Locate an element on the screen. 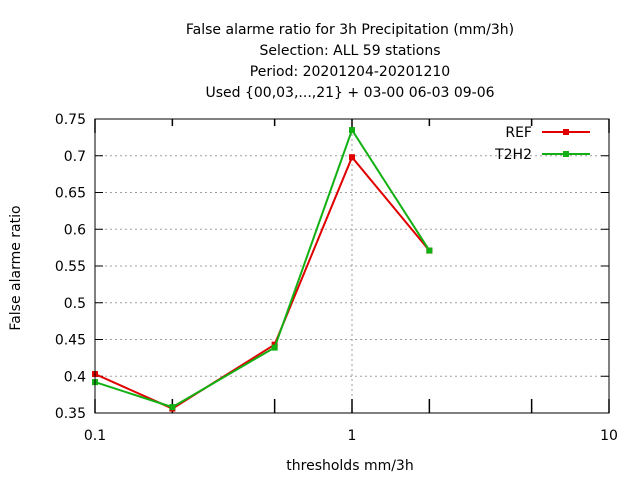 This screenshot has width=640, height=480. title-line: Selection: ALL 59 stations is located at coordinates (349, 51).